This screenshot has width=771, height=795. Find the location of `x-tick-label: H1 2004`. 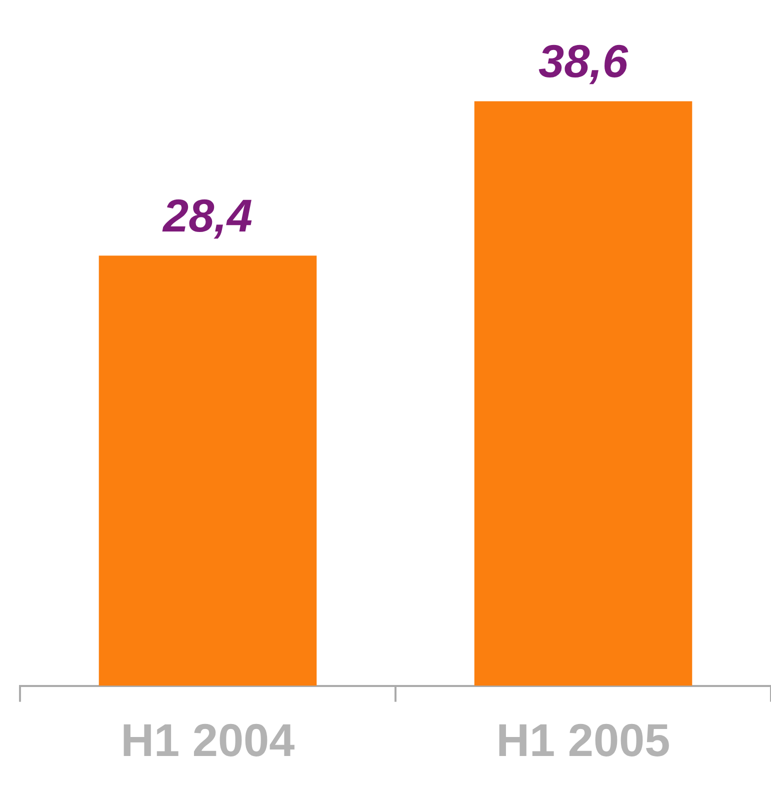

x-tick-label: H1 2004 is located at coordinates (208, 740).